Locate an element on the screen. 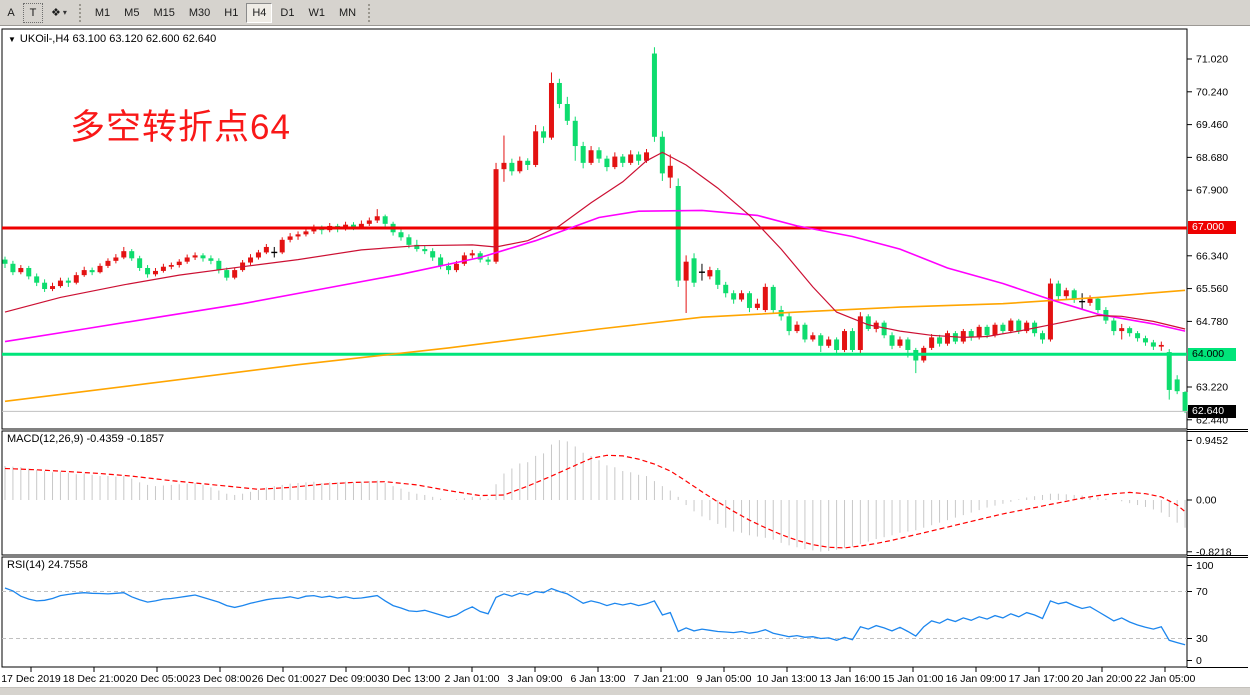  timeframe-button-m5: M5 is located at coordinates (132, 12).